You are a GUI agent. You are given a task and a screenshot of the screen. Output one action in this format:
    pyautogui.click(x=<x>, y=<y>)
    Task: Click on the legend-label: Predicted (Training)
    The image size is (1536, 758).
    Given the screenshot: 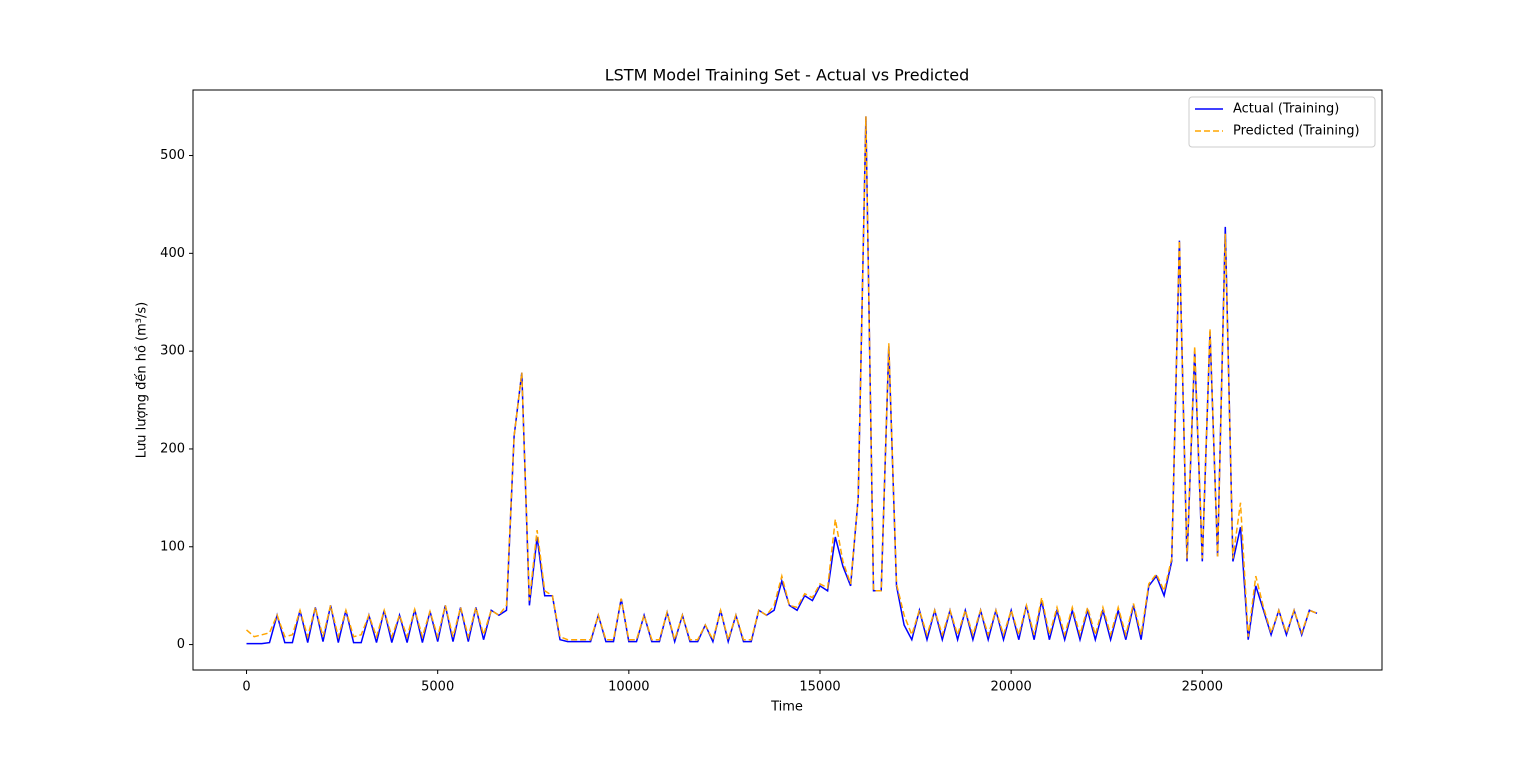 What is the action you would take?
    pyautogui.click(x=1296, y=131)
    